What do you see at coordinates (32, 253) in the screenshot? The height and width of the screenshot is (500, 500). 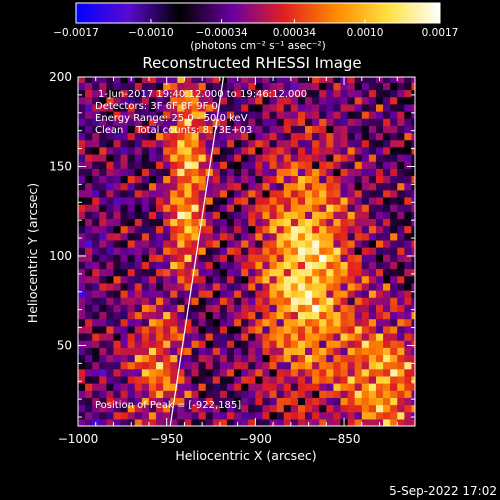 I see `y-axis-label: Heliocentric Y (arcsec)` at bounding box center [32, 253].